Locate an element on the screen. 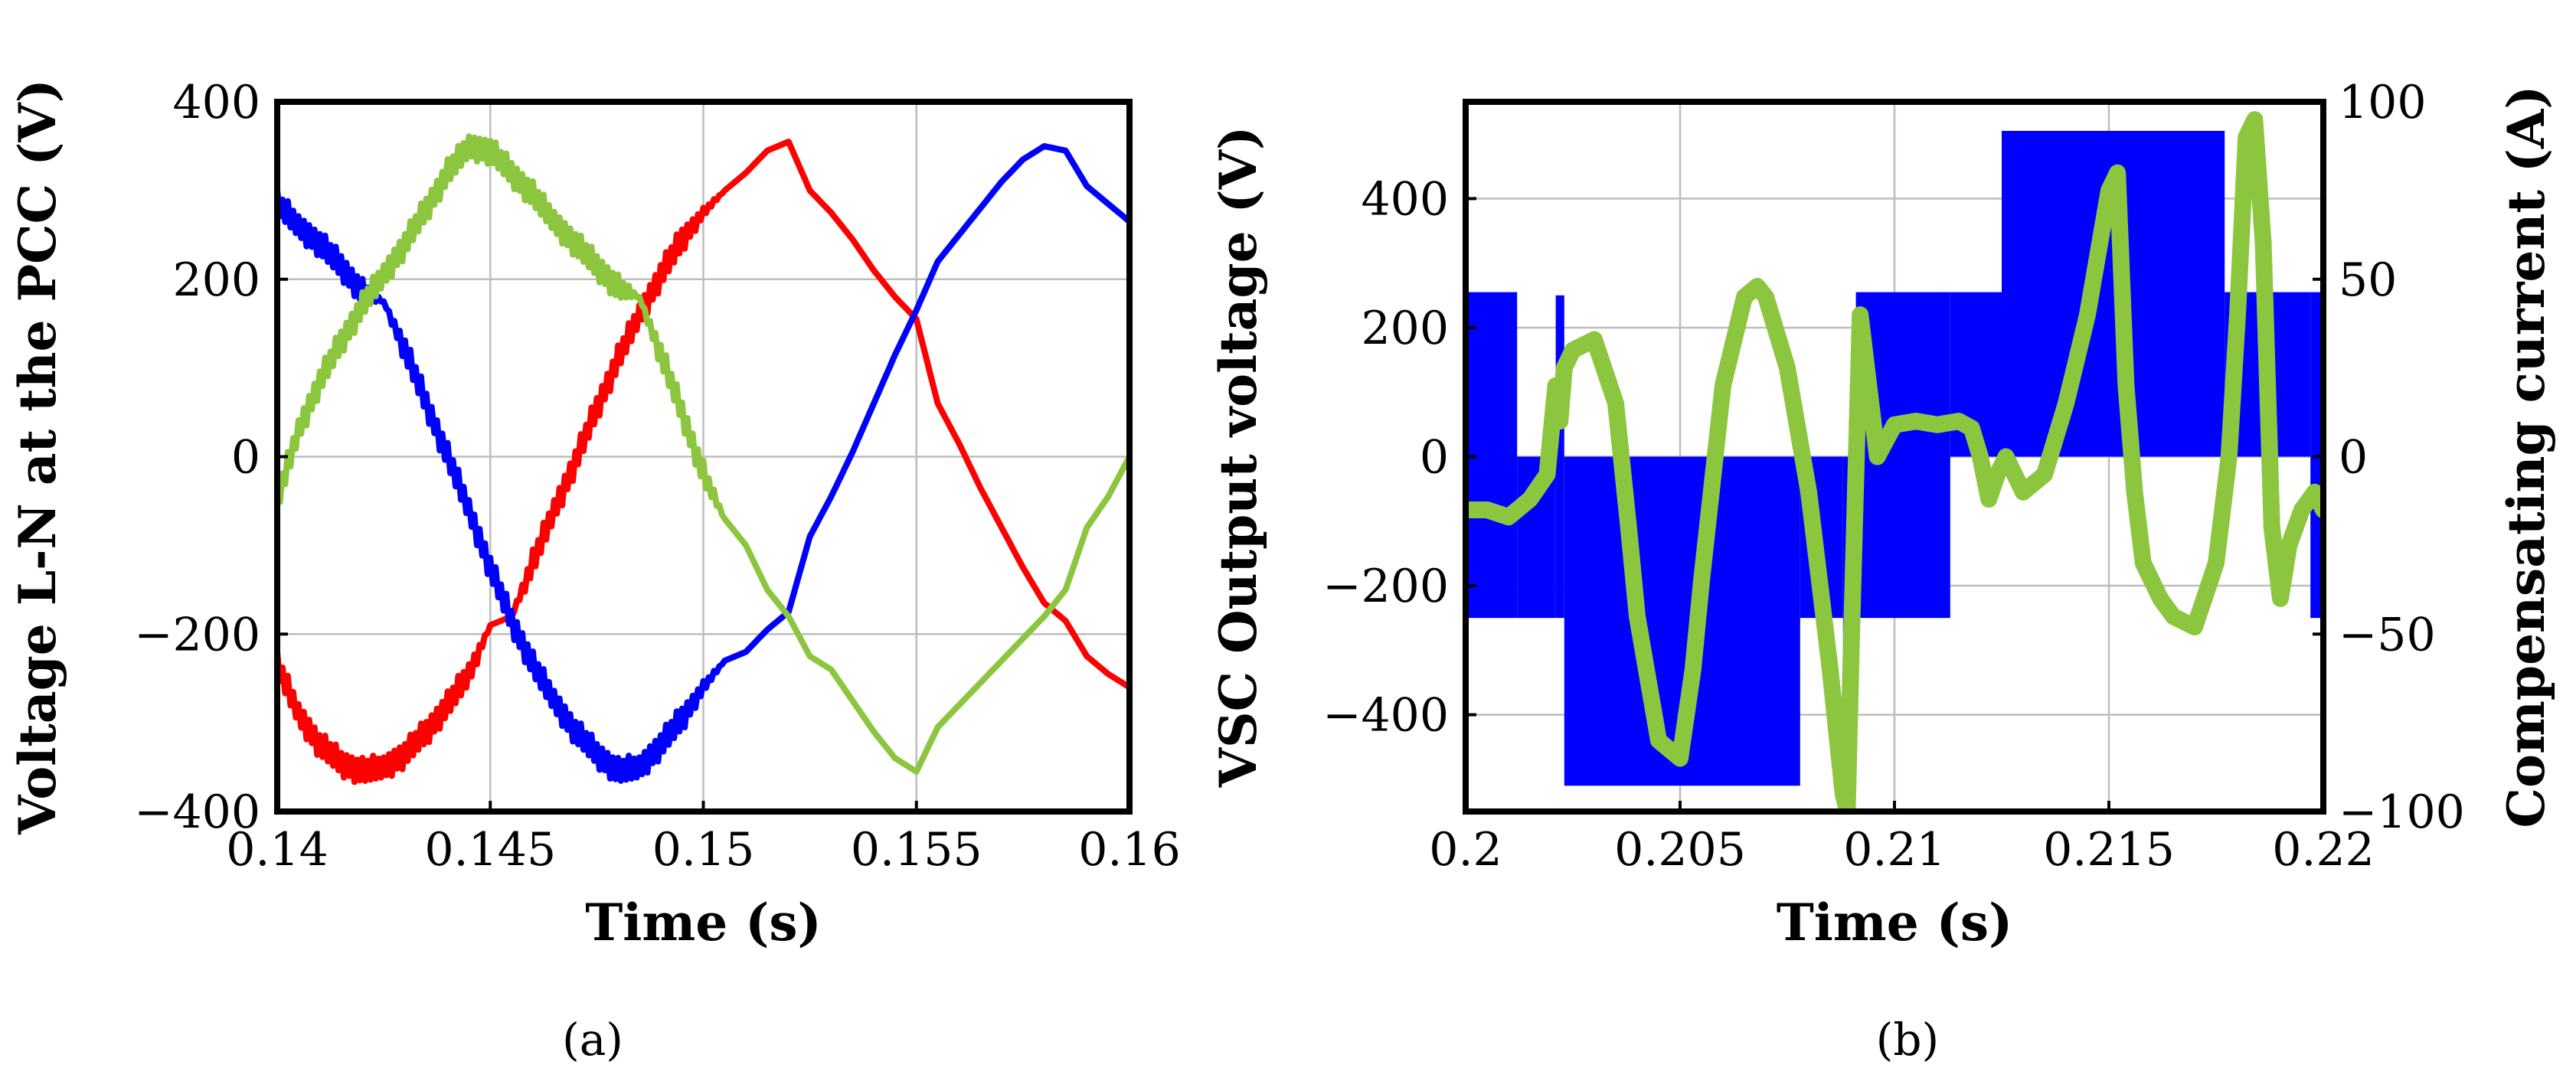 The height and width of the screenshot is (1081, 2576). right-y-tick-label: −100 is located at coordinates (2402, 812).